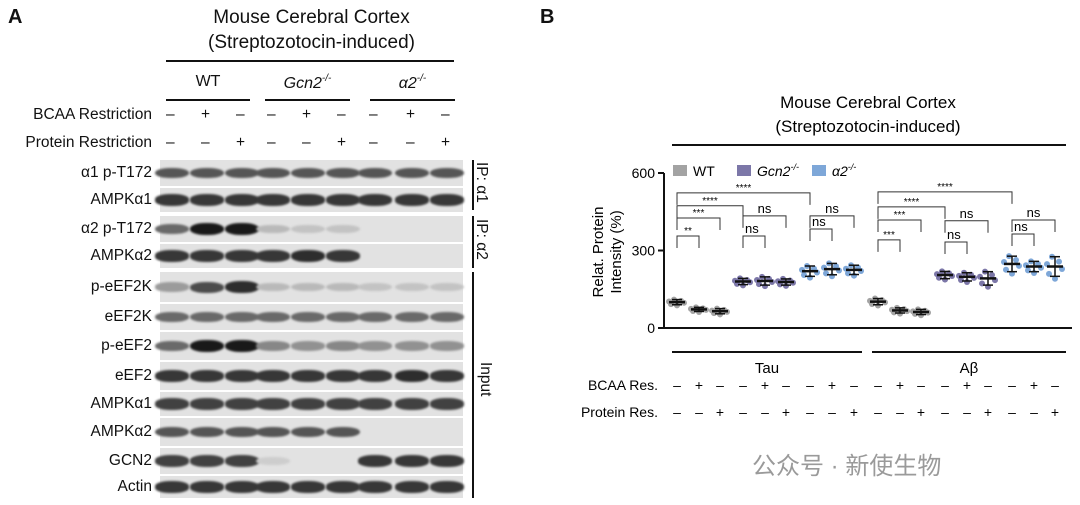  What do you see at coordinates (547, 17) in the screenshot?
I see `panel-b-label: B` at bounding box center [547, 17].